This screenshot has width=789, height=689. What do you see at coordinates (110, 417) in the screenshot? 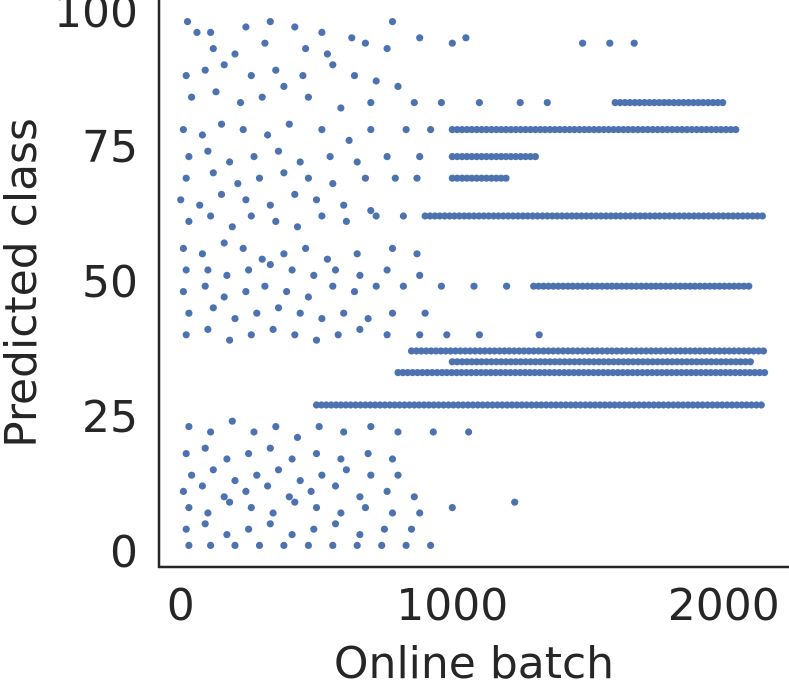
I see `y-tick-label: 25` at bounding box center [110, 417].